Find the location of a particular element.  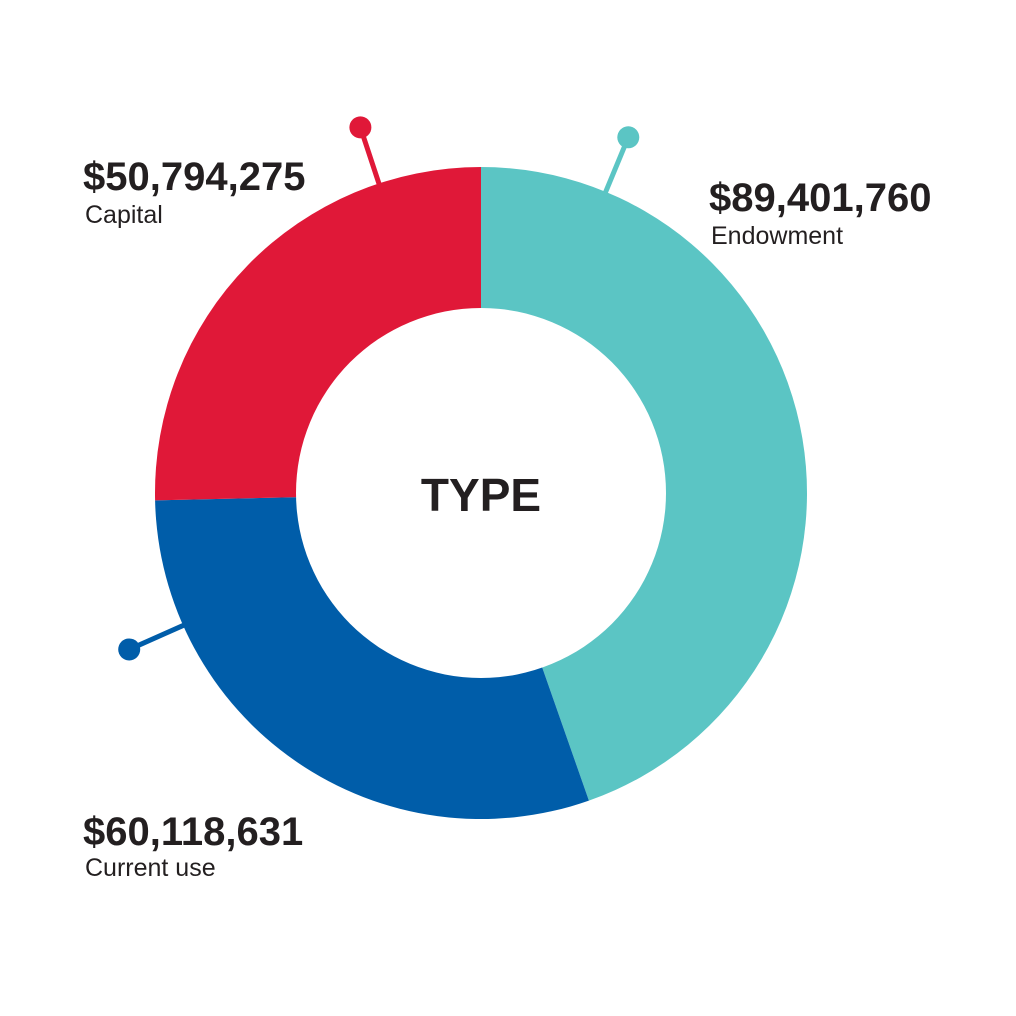

endowment-leader-dot is located at coordinates (628, 137).